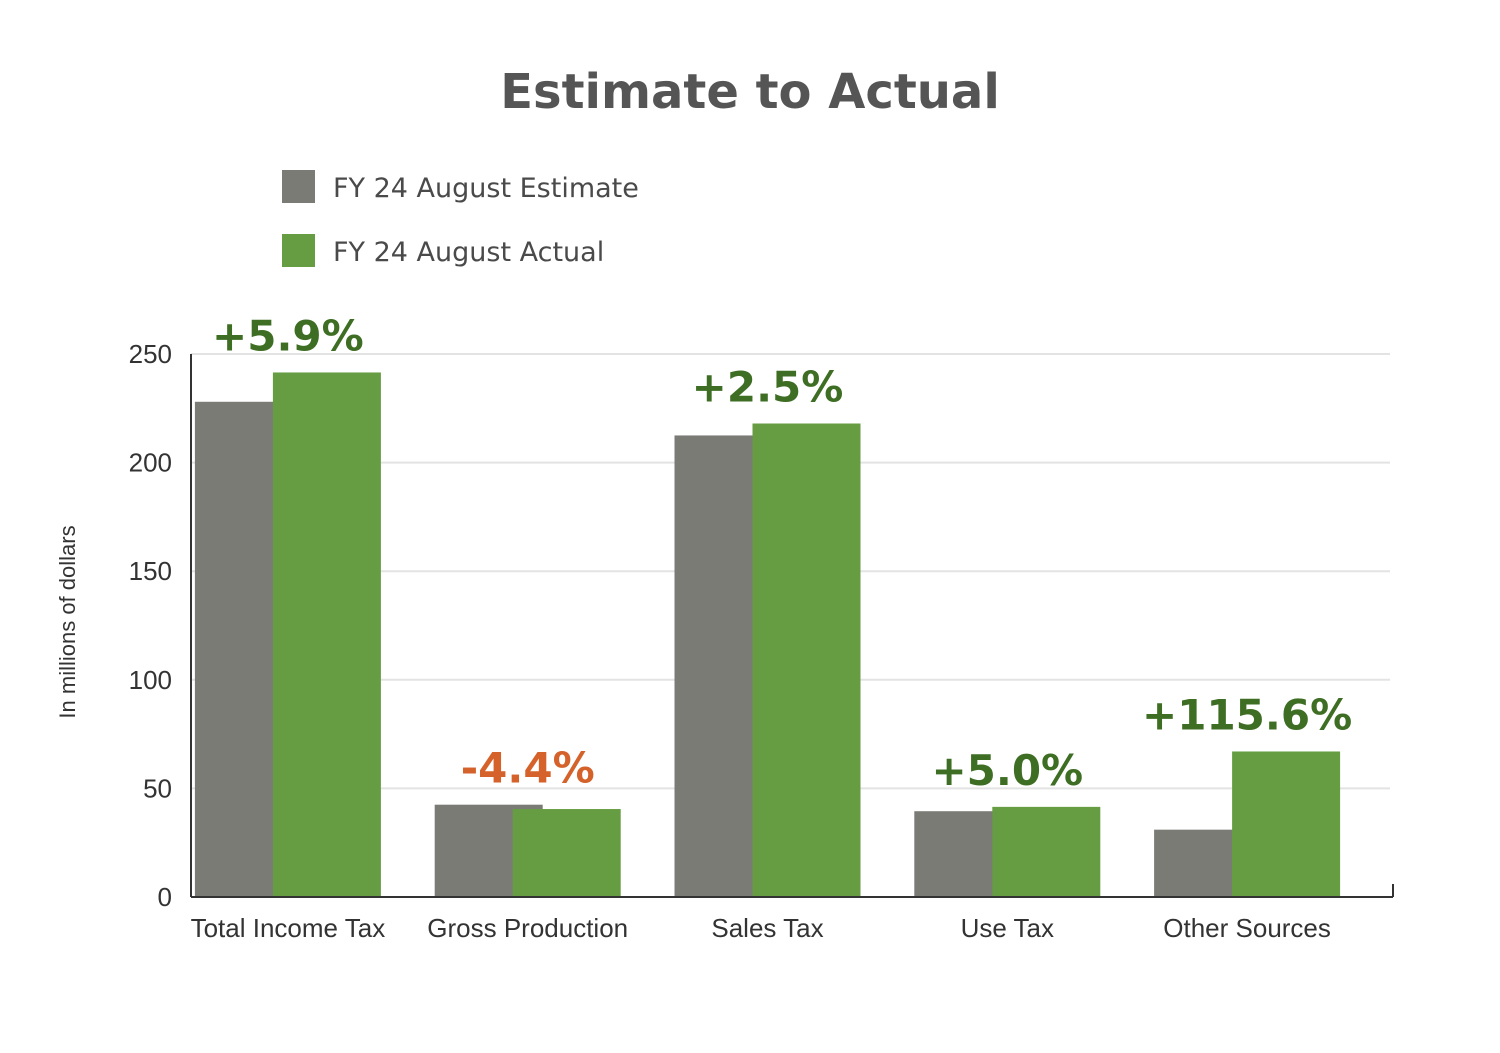  What do you see at coordinates (150, 354) in the screenshot?
I see `y-tick-label: 250` at bounding box center [150, 354].